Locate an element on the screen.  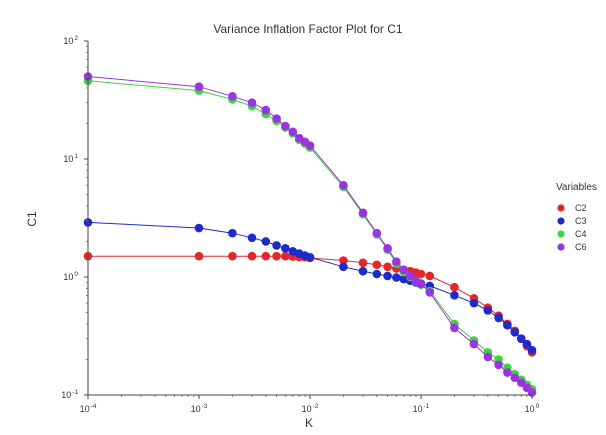
legend: Variables C2 C3 C4 C6 is located at coordinates (576, 217).